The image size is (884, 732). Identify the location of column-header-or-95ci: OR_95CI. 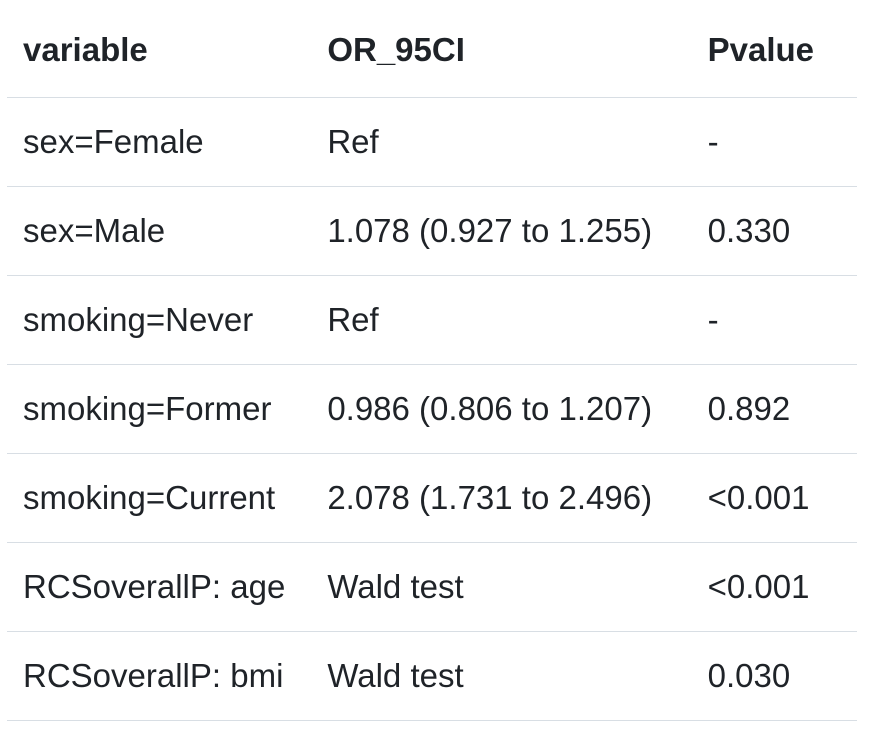
(396, 49).